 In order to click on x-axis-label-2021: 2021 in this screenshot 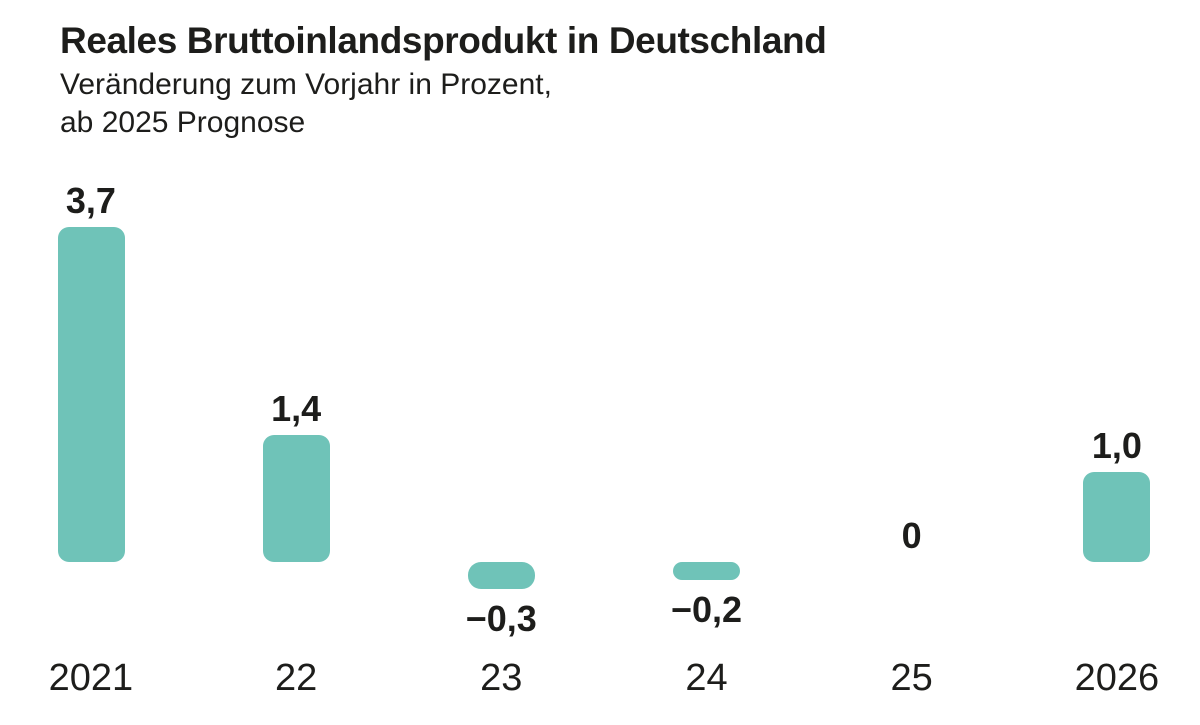, I will do `click(91, 678)`.